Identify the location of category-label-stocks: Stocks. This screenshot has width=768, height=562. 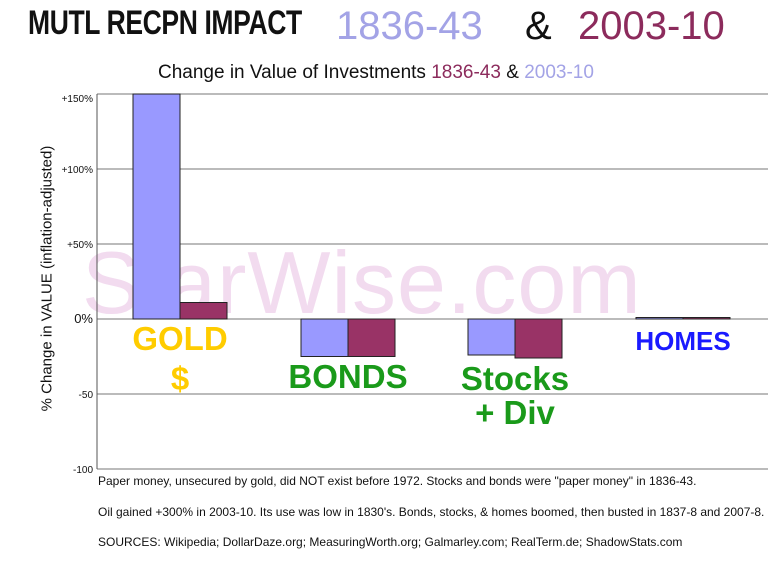
(515, 378).